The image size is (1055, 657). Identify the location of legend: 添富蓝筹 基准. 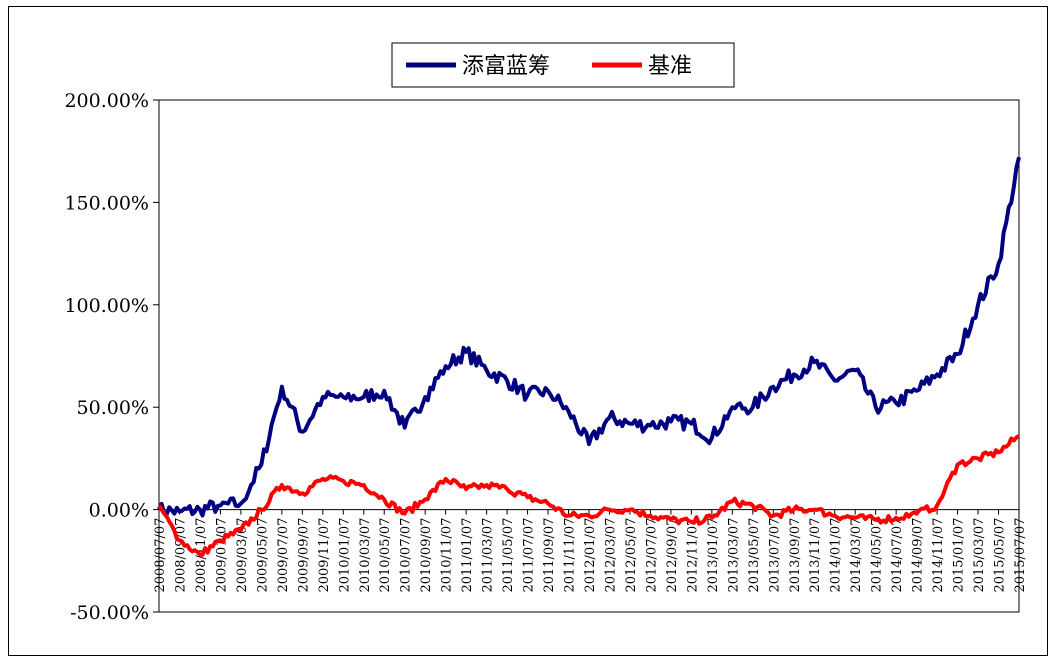
(563, 65).